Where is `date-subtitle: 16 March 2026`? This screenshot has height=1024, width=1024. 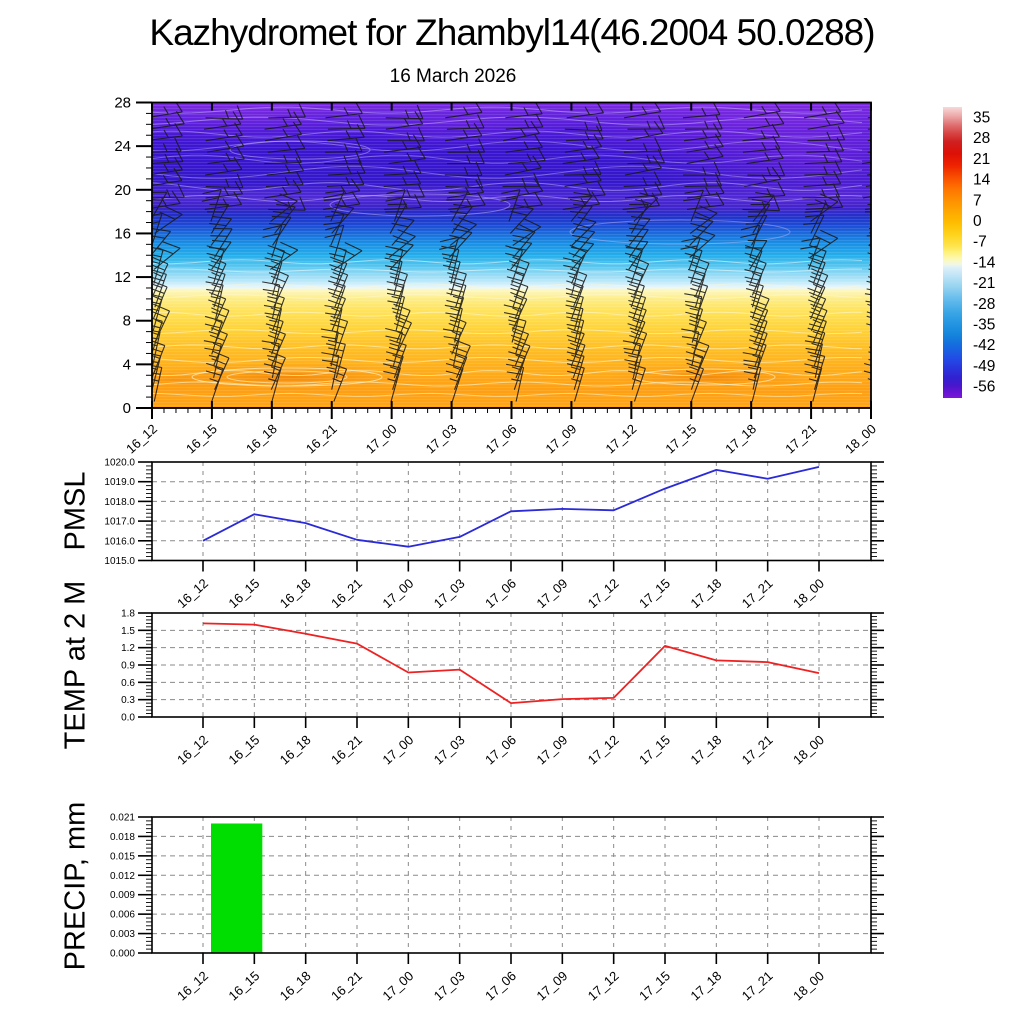
date-subtitle: 16 March 2026 is located at coordinates (453, 76).